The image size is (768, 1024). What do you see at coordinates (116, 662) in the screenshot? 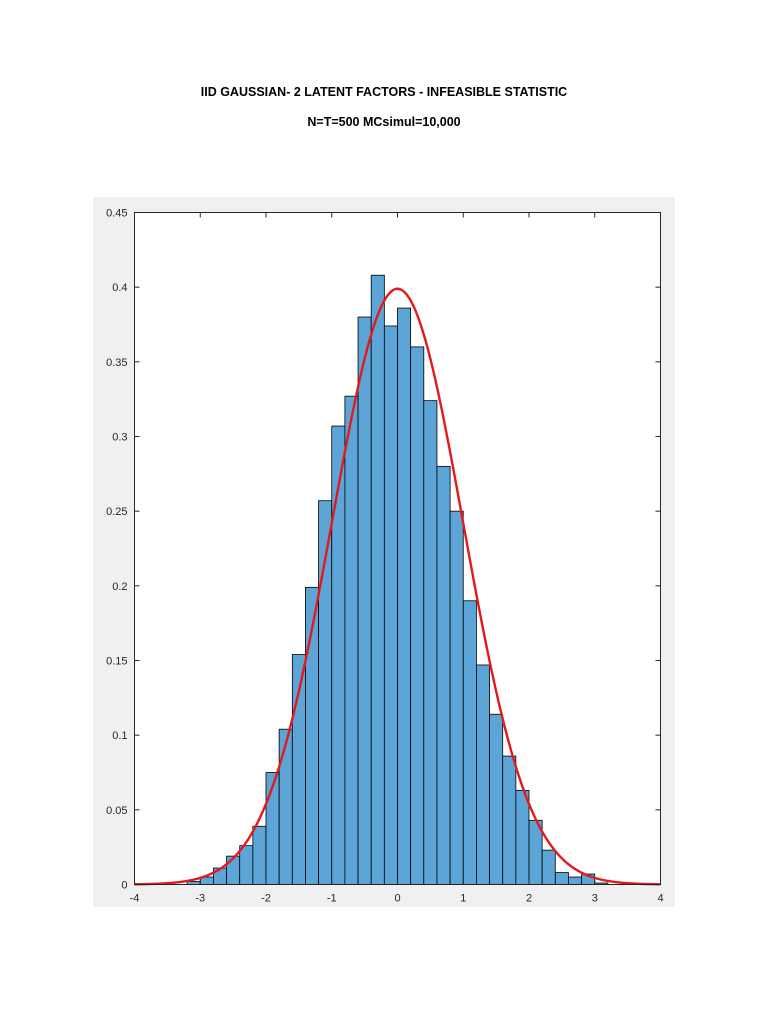
I see `y-tick-label: 0.15` at bounding box center [116, 662].